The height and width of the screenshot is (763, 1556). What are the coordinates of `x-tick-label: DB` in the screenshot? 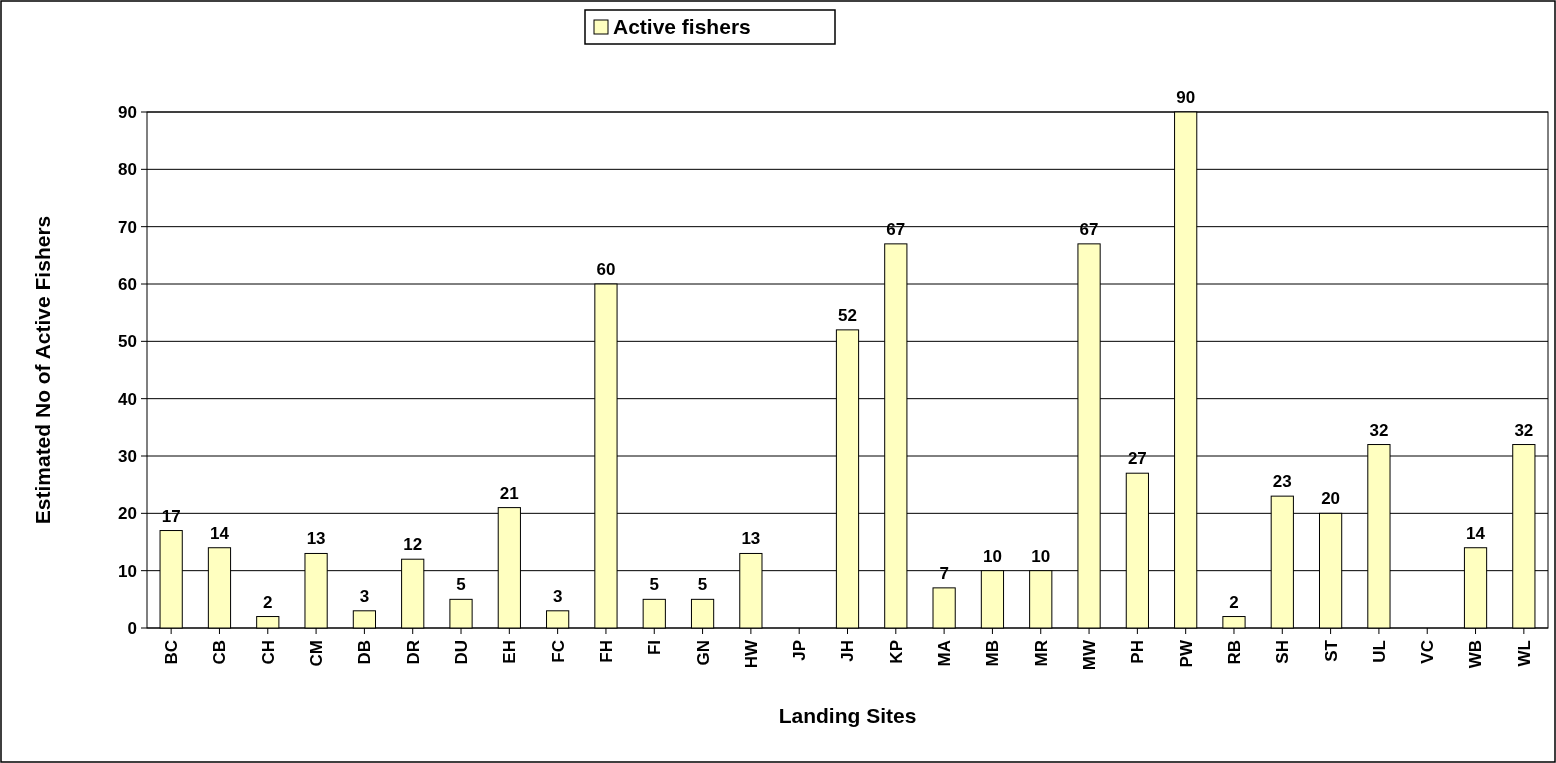 It's located at (365, 652).